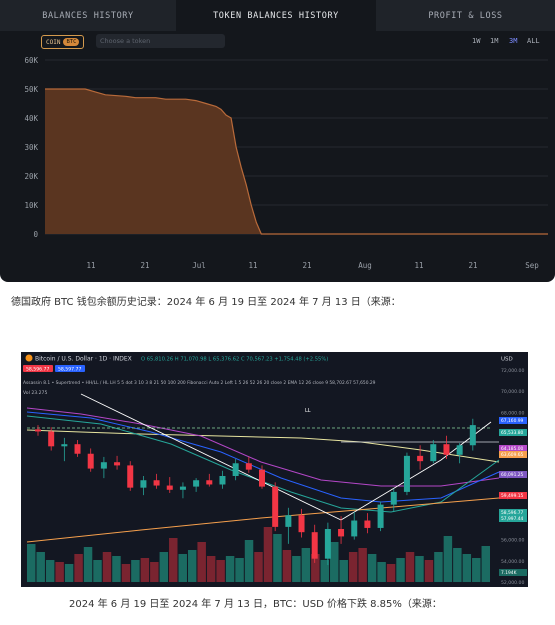 This screenshot has width=555, height=625. I want to click on tv-y-tick: 56,000.00, so click(512, 541).